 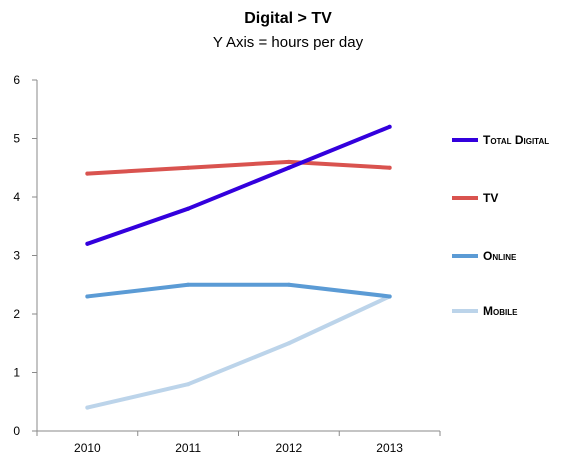 What do you see at coordinates (490, 198) in the screenshot?
I see `legend-label-tv: TV` at bounding box center [490, 198].